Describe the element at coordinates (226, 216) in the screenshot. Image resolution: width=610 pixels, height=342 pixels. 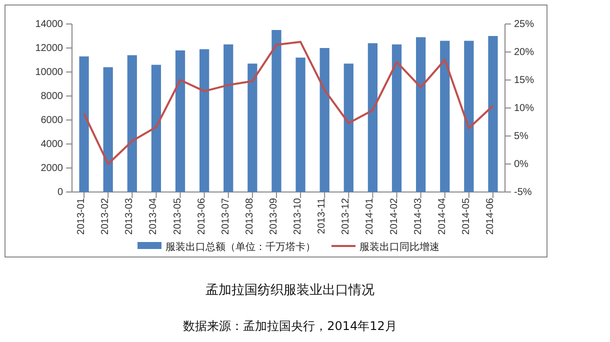
I see `x-tick-label: 2013-07` at that location.